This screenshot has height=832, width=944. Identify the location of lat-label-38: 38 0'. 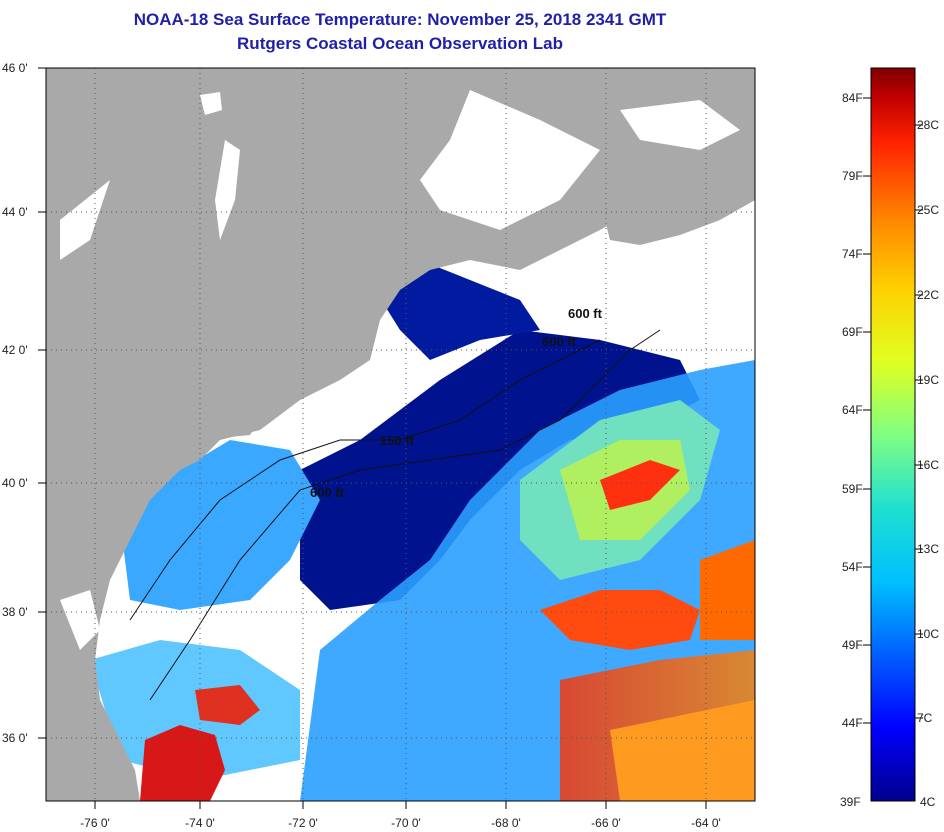
(15, 612).